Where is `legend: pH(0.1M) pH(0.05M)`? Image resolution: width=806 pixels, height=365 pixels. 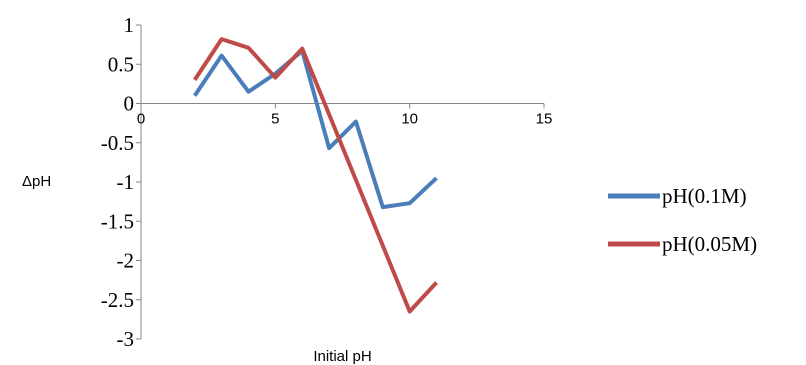 legend: pH(0.1M) pH(0.05M) is located at coordinates (682, 220).